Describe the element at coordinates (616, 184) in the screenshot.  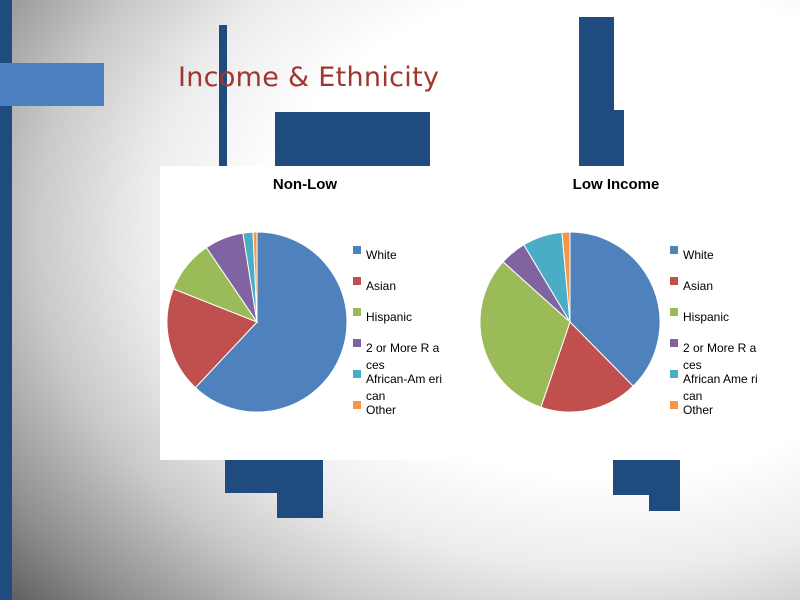
I see `chart-title: Low Income` at that location.